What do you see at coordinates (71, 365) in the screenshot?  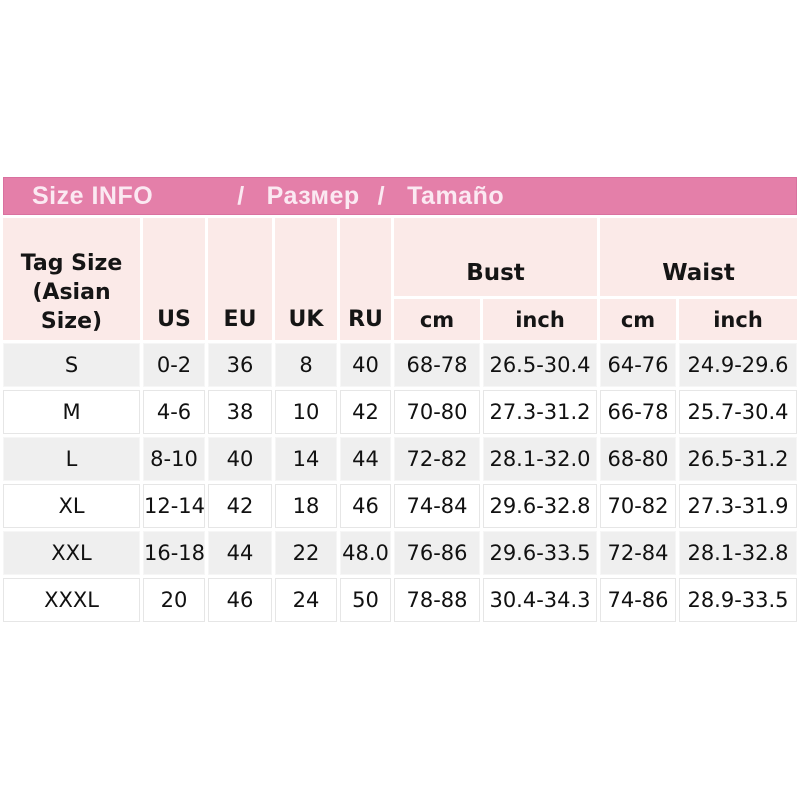 I see `cell-tag: S` at bounding box center [71, 365].